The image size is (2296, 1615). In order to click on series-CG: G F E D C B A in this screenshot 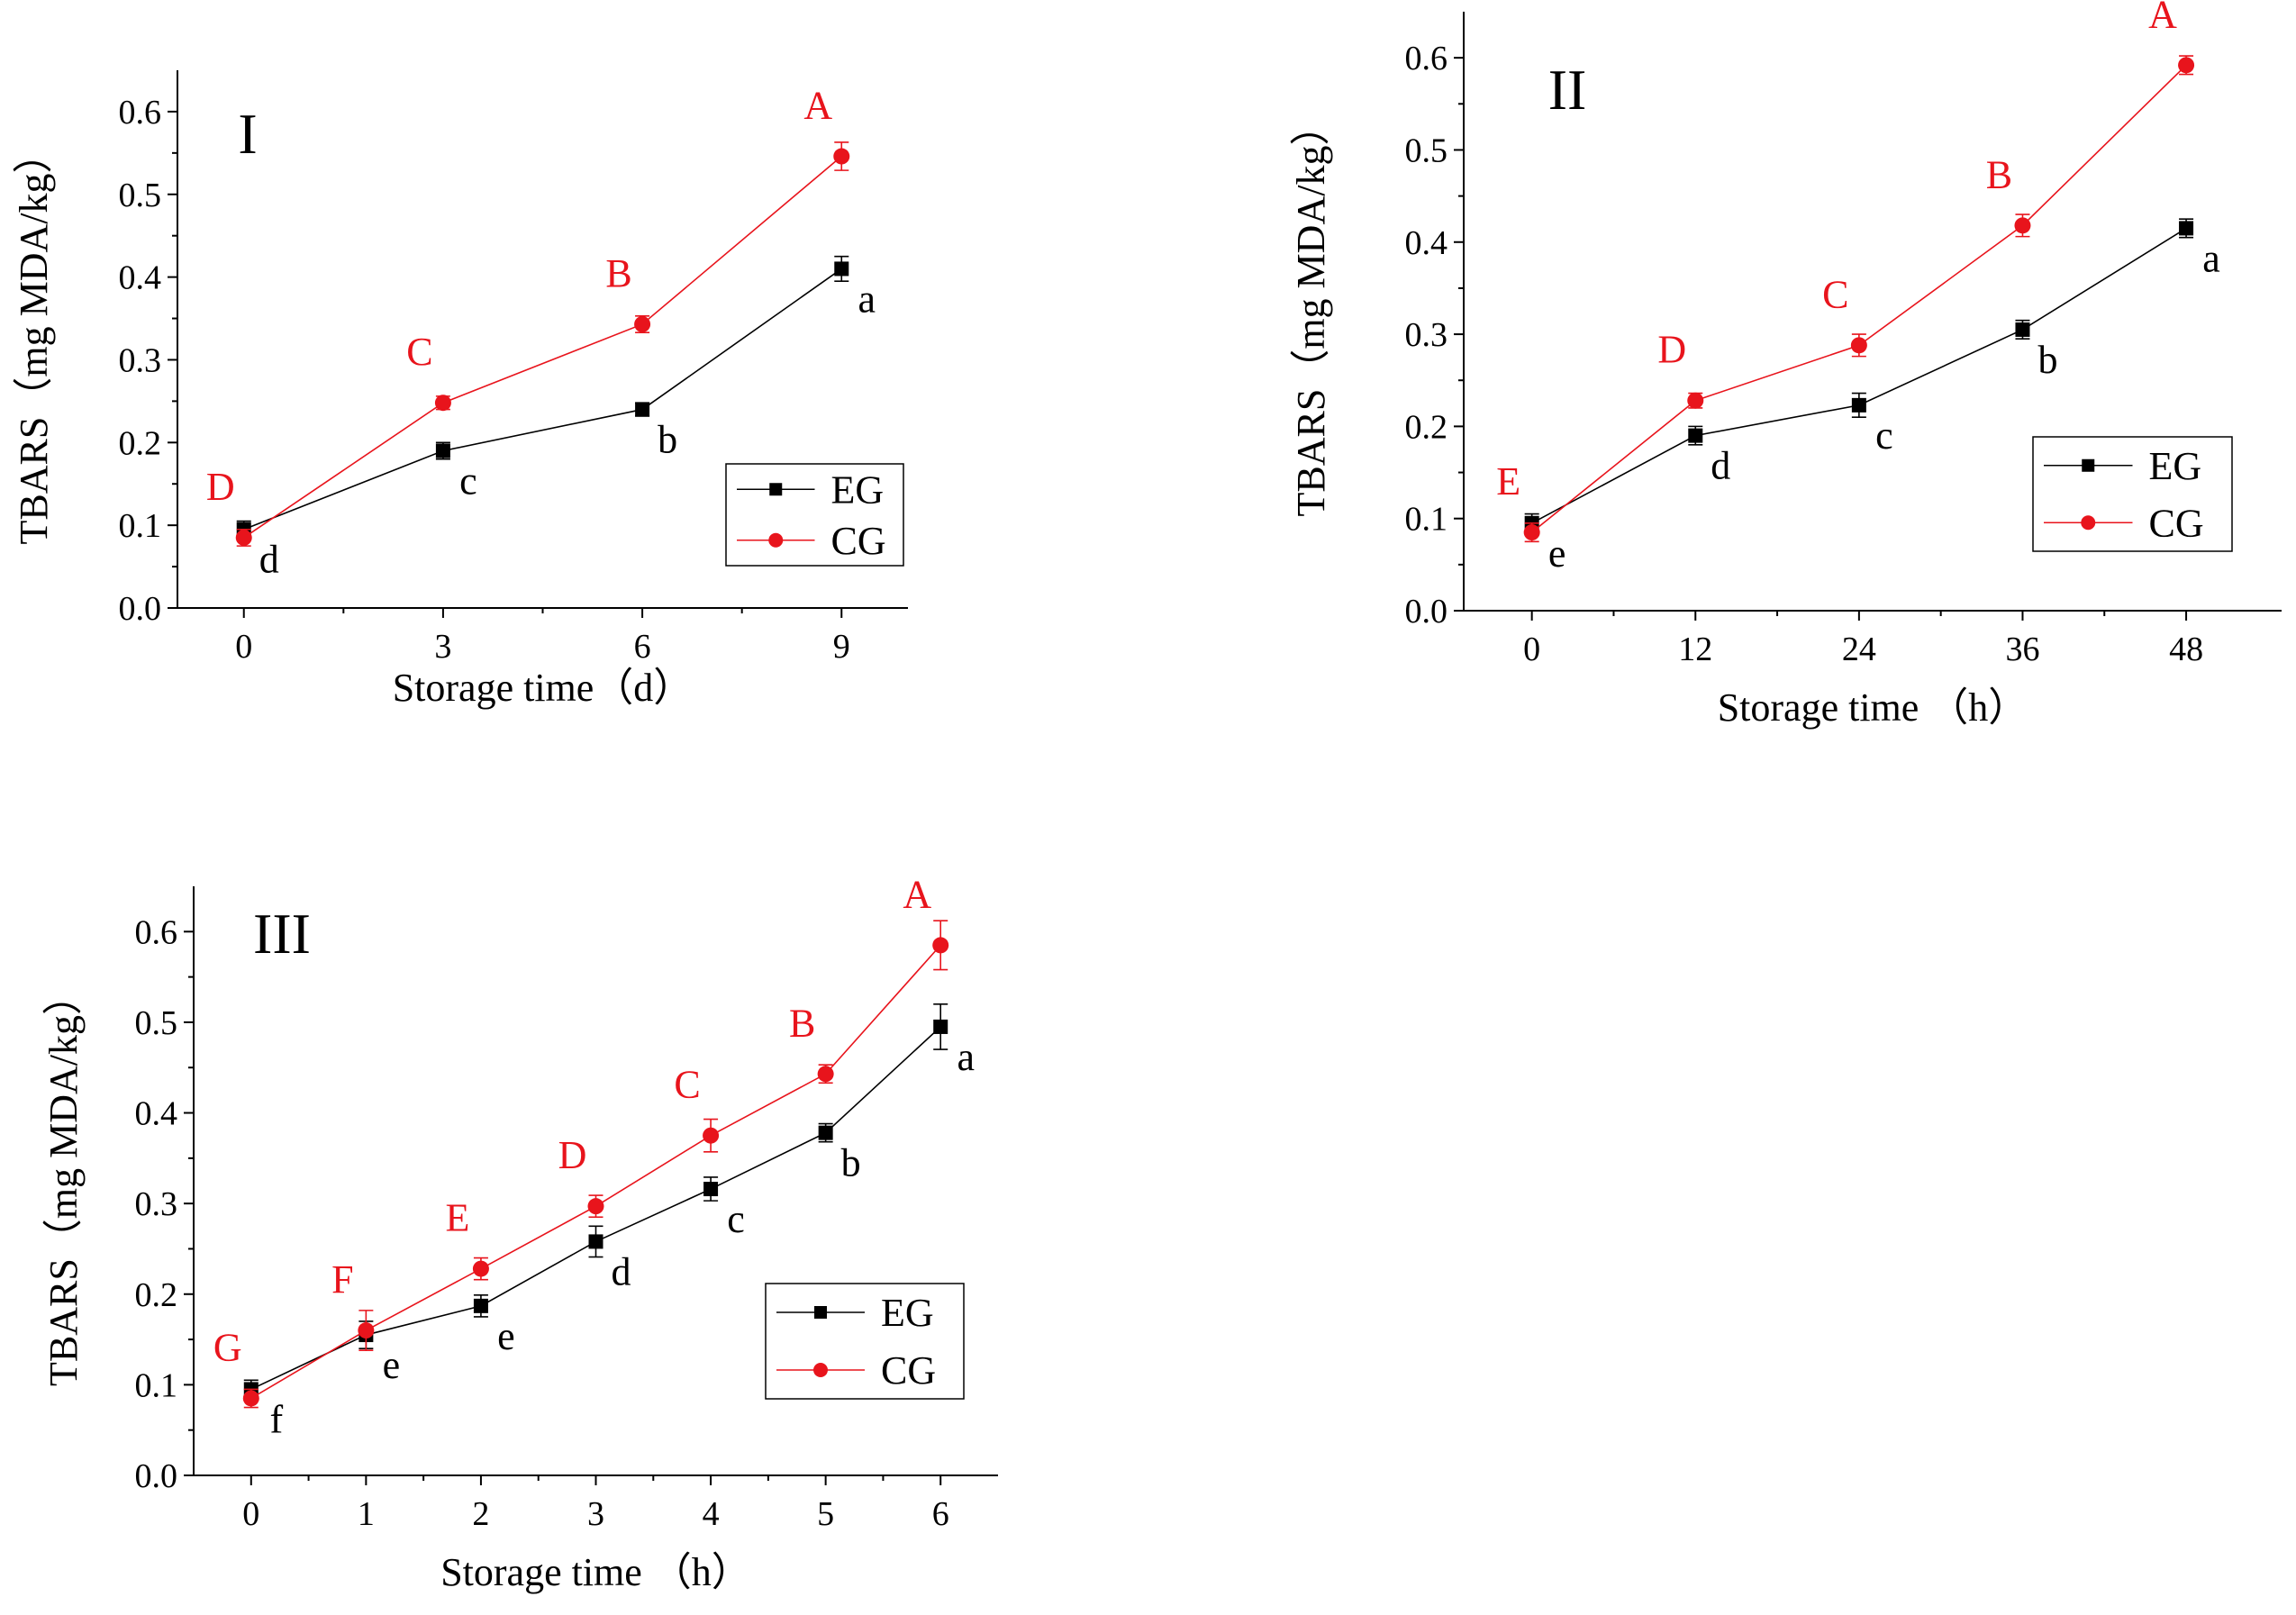, I will do `click(581, 1140)`.